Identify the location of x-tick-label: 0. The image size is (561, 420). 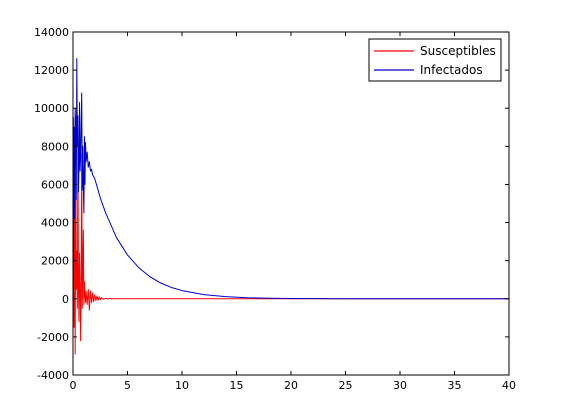
(73, 385).